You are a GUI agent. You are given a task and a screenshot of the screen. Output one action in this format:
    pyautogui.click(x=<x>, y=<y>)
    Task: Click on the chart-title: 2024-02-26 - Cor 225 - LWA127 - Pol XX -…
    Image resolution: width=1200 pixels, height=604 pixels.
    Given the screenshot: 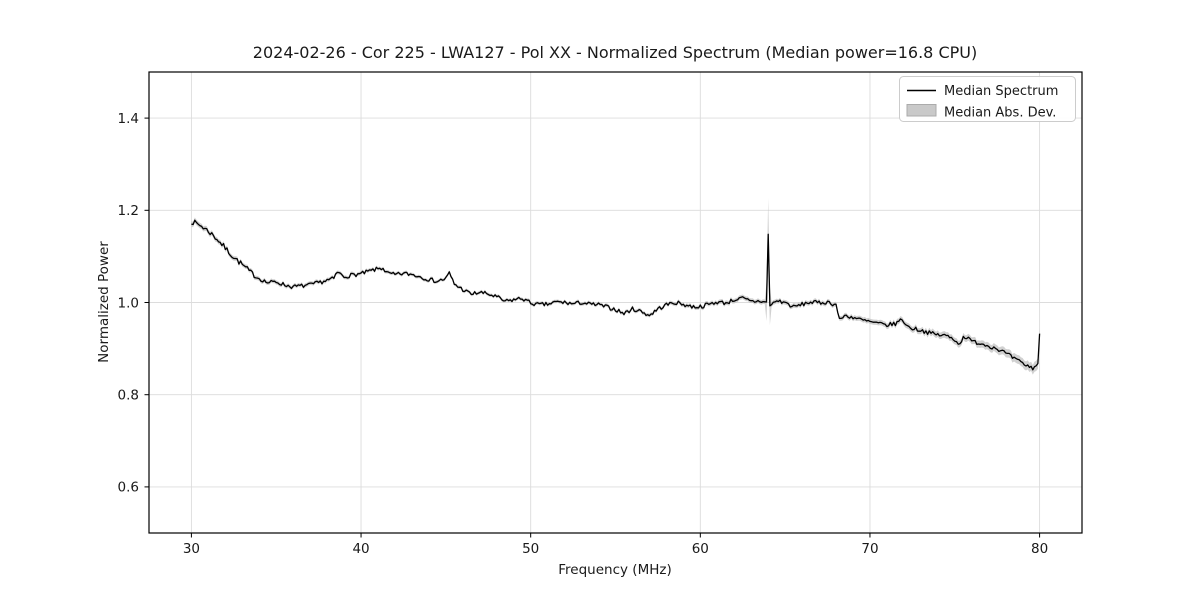 What is the action you would take?
    pyautogui.click(x=615, y=52)
    